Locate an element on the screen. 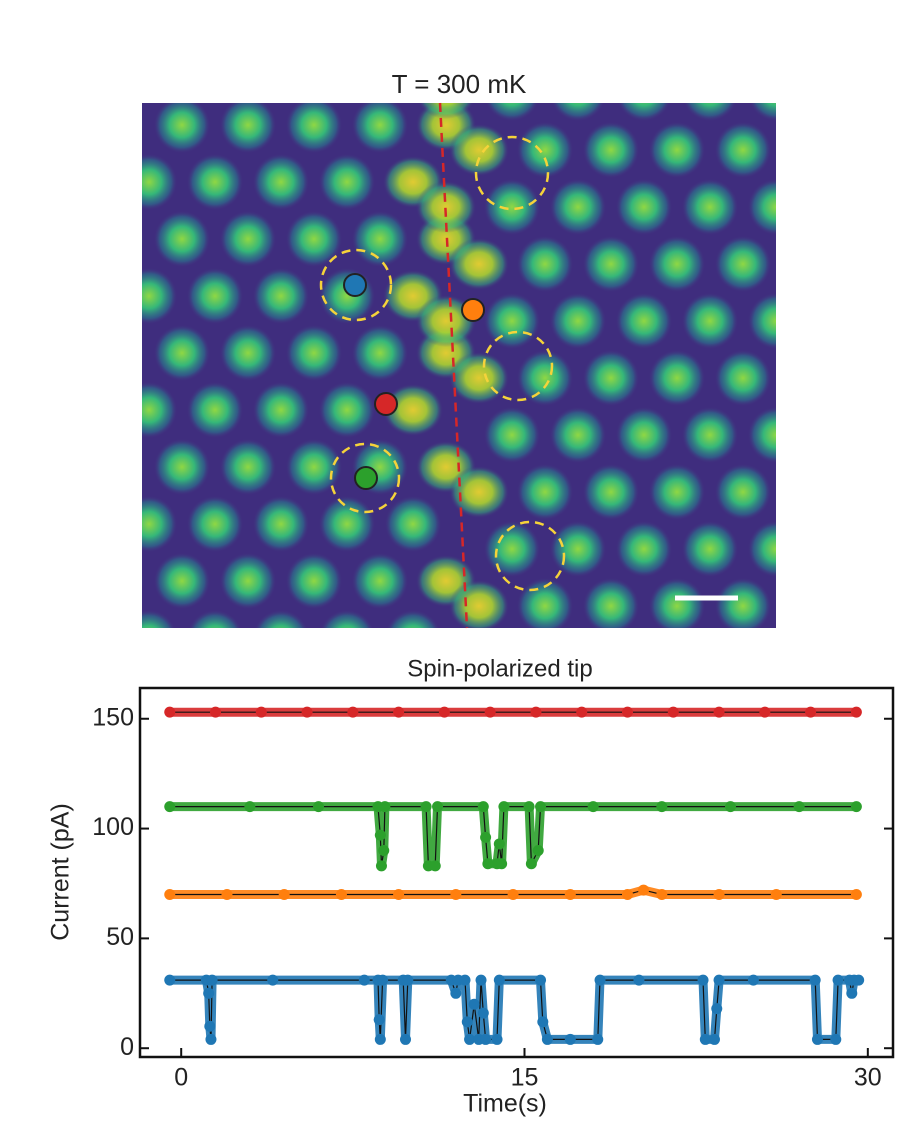  x-tick-label: 30 is located at coordinates (868, 1078).